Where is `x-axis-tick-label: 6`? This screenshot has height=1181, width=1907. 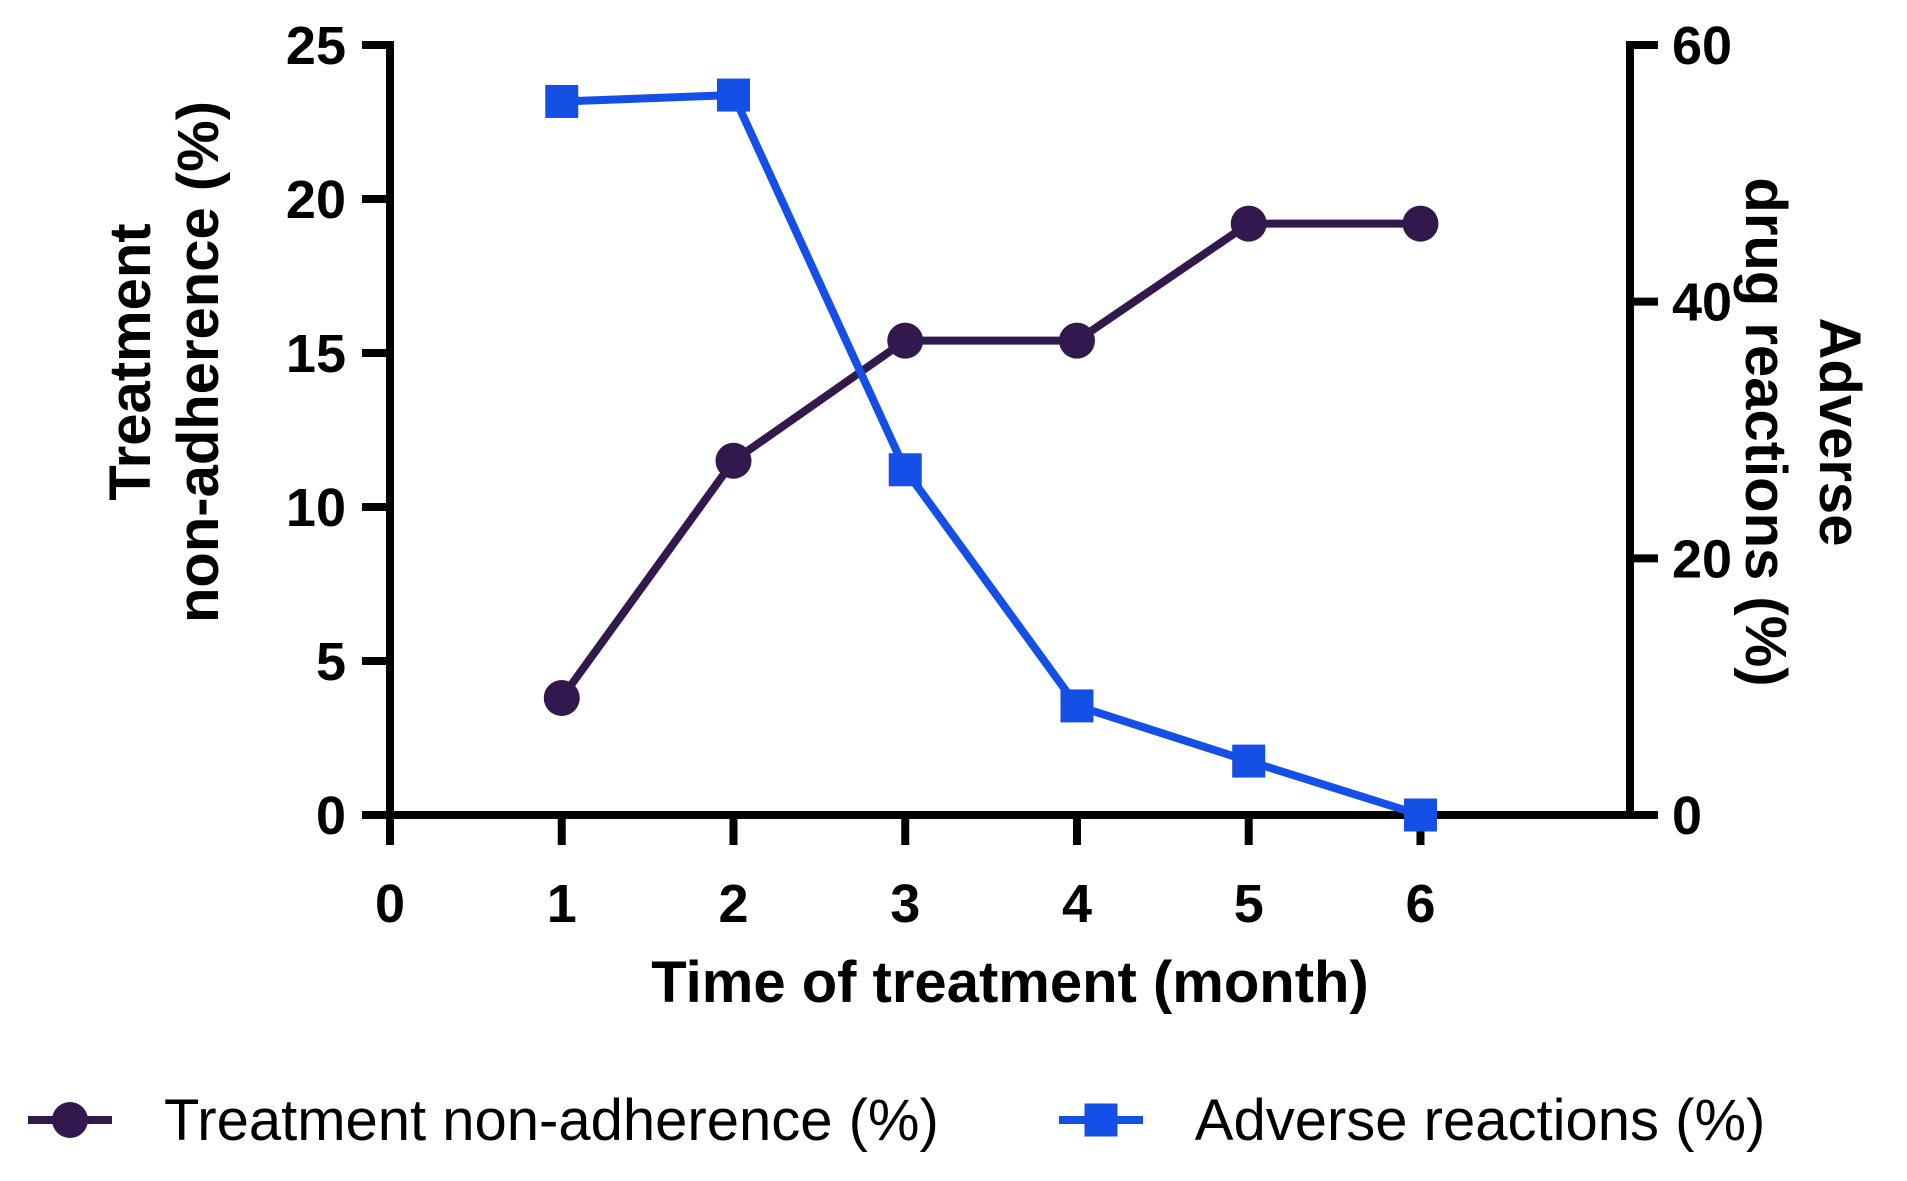 x-axis-tick-label: 6 is located at coordinates (1420, 904).